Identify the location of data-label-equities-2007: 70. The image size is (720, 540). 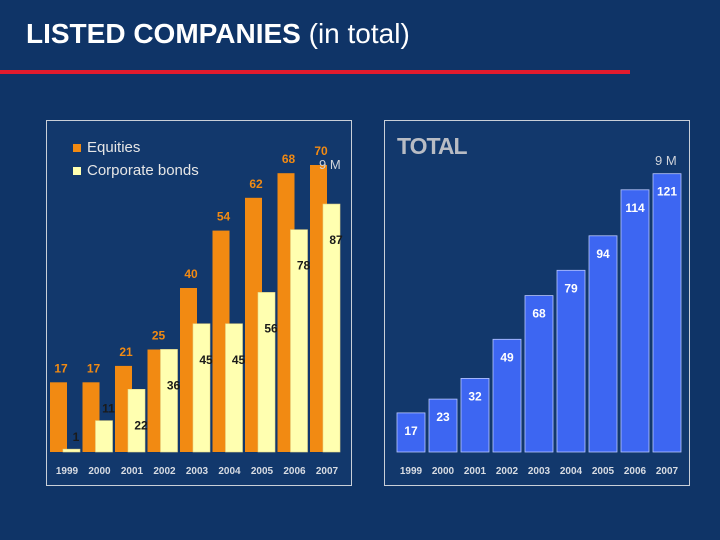
(321, 151).